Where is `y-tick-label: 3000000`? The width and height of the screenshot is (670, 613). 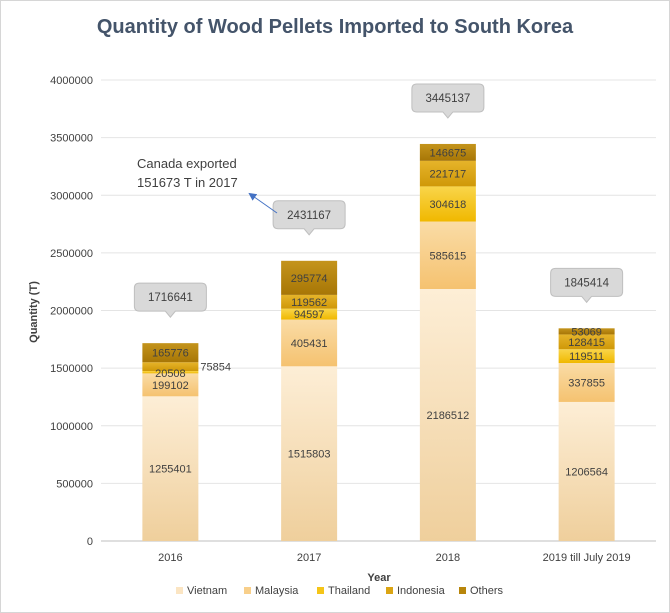 y-tick-label: 3000000 is located at coordinates (71, 196).